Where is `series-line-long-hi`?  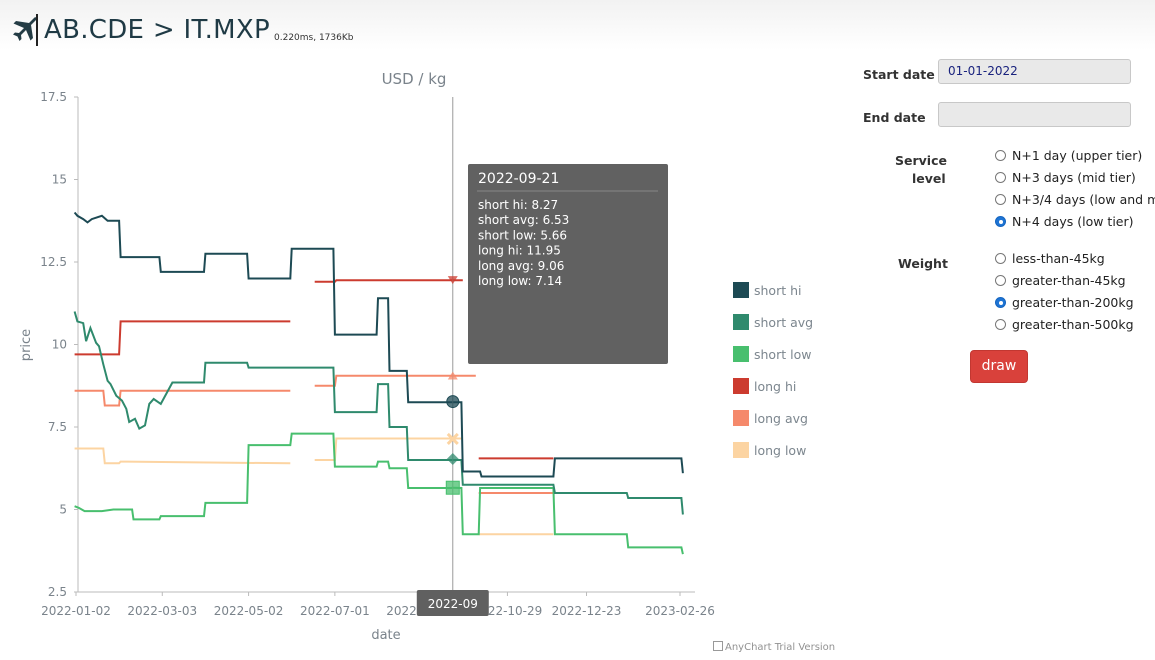 series-line-long-hi is located at coordinates (314, 369).